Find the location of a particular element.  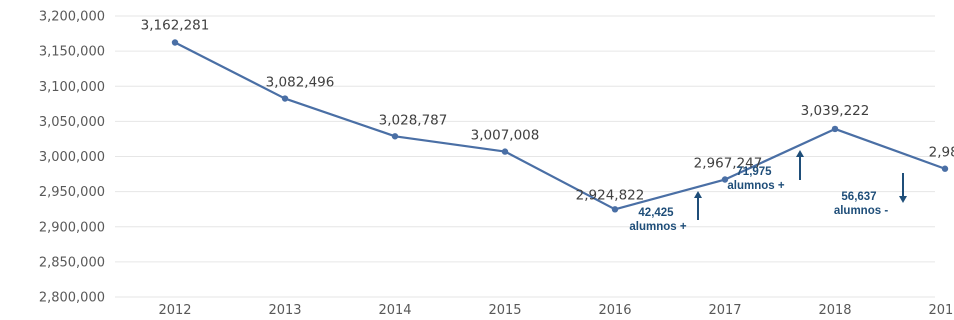

y-tick-label: 3,000,000 is located at coordinates (72, 157).